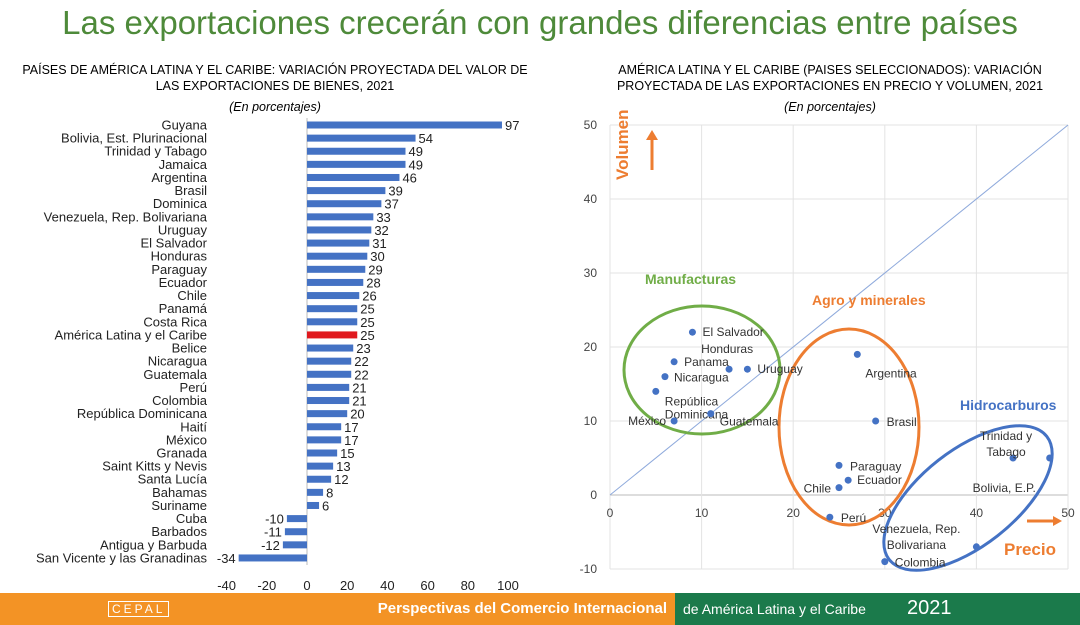  What do you see at coordinates (591, 199) in the screenshot?
I see `scatter-y-tick: 40` at bounding box center [591, 199].